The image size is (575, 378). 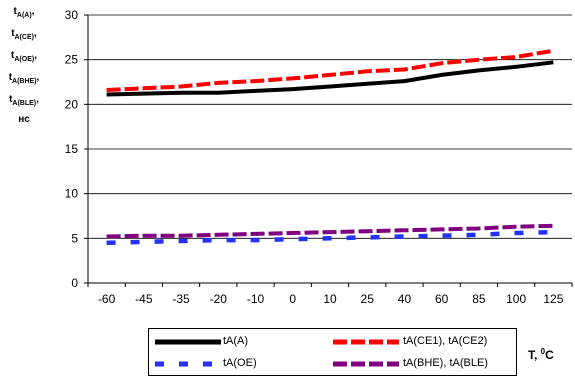 I want to click on y-axis-label-subscript-4: A(BLE), so click(x=24, y=103).